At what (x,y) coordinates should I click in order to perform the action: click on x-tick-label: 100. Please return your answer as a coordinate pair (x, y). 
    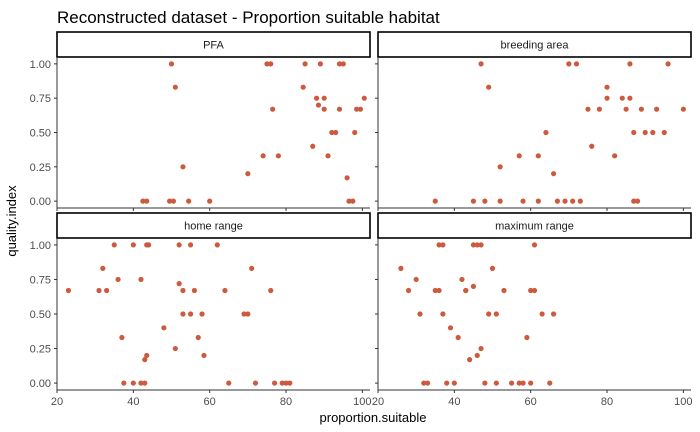
    Looking at the image, I should click on (683, 402).